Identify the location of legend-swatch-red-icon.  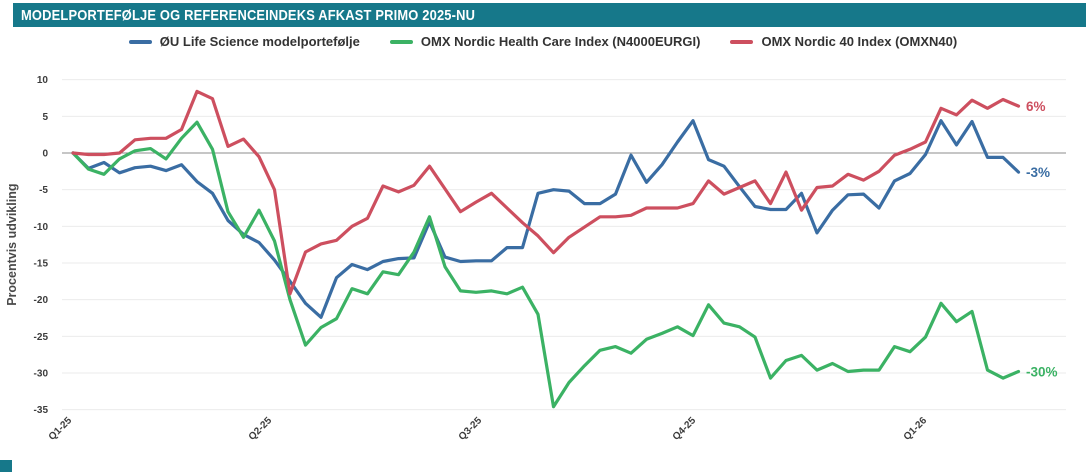
(742, 41).